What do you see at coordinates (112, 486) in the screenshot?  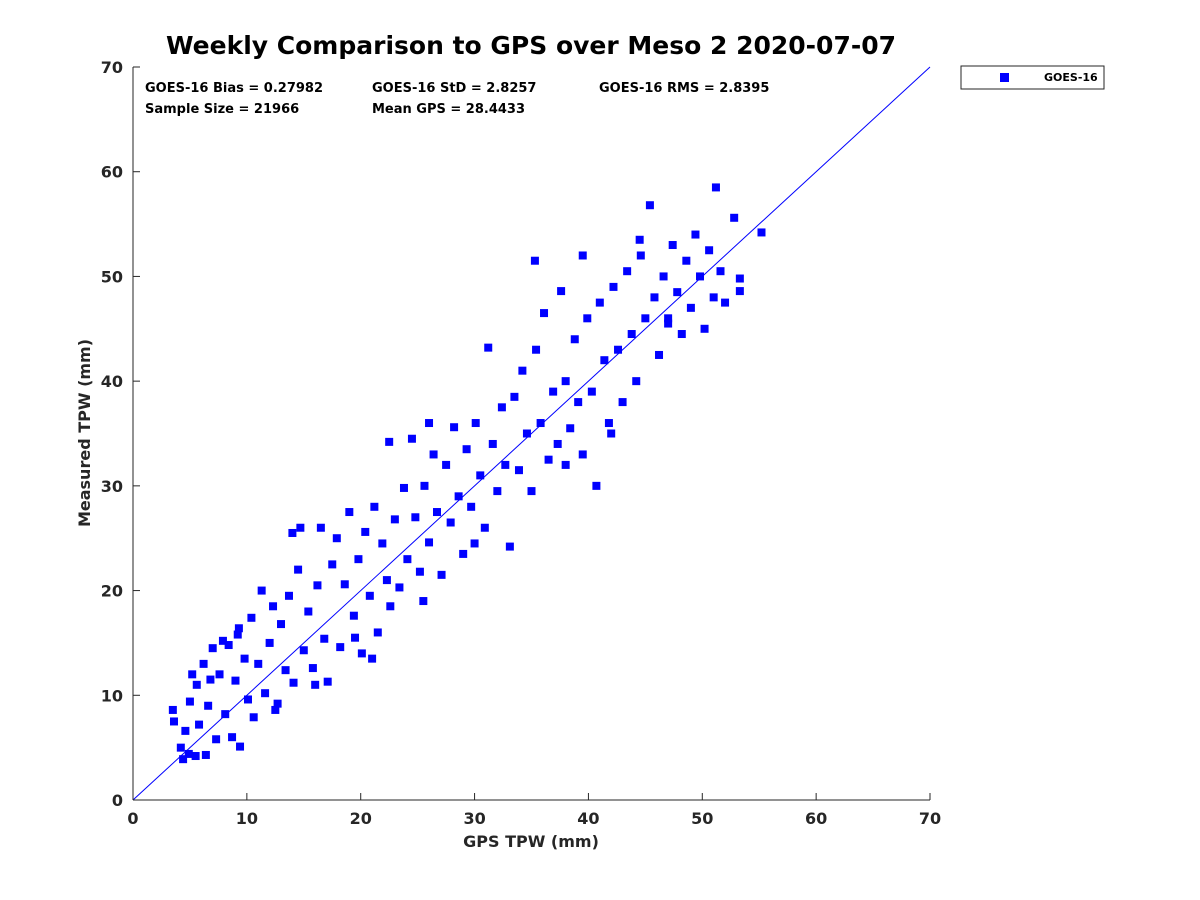 I see `y-tick-label: 30` at bounding box center [112, 486].